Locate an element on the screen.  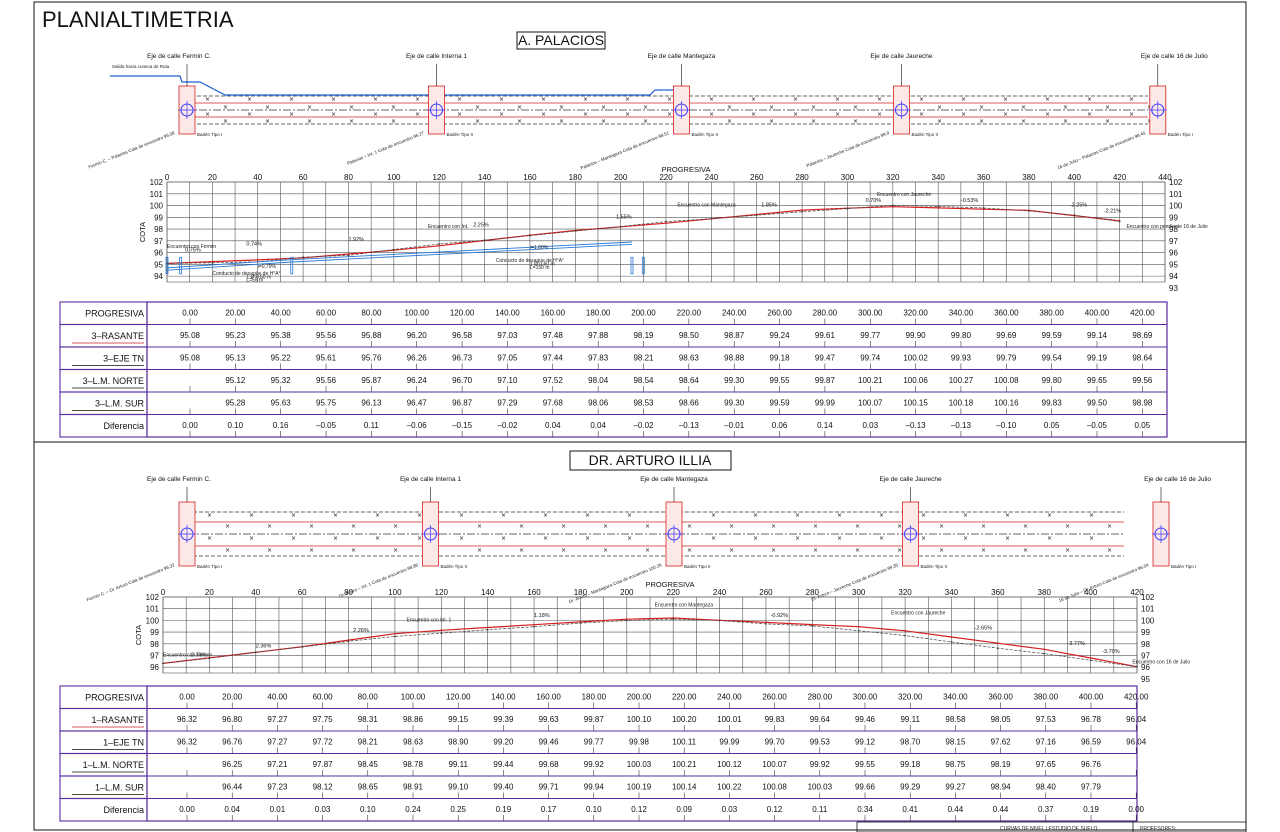
table-cell: 0.00 is located at coordinates (187, 696).